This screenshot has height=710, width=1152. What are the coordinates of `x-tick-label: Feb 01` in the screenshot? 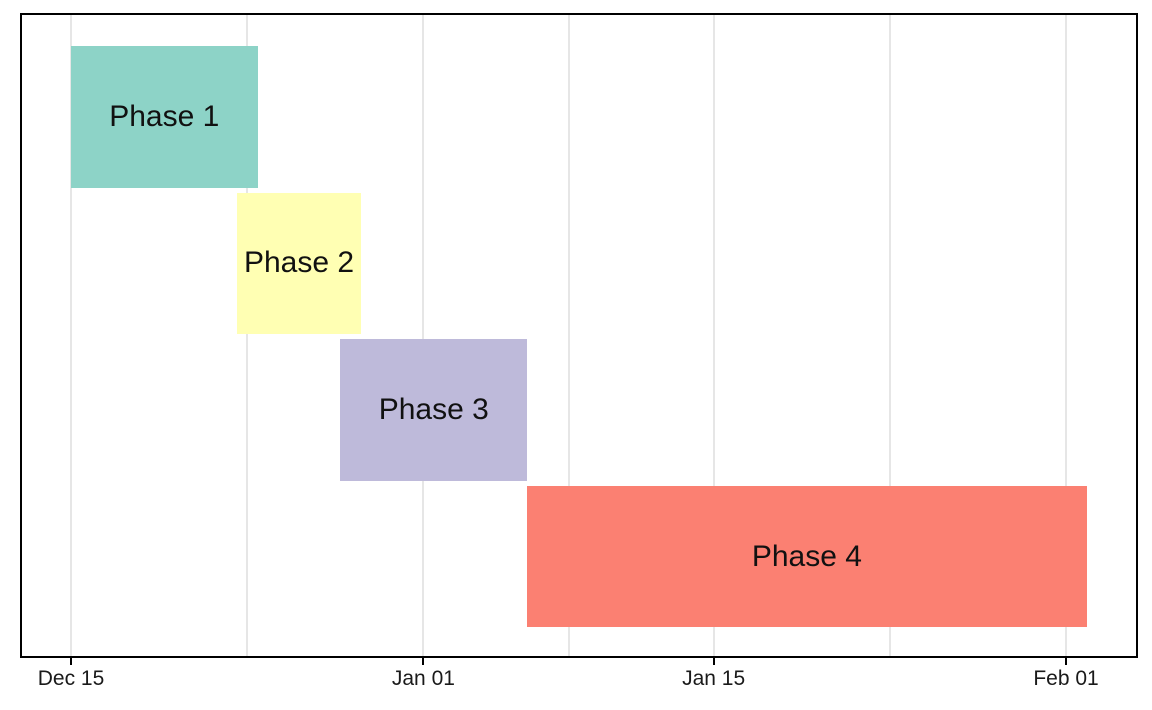 It's located at (1066, 678).